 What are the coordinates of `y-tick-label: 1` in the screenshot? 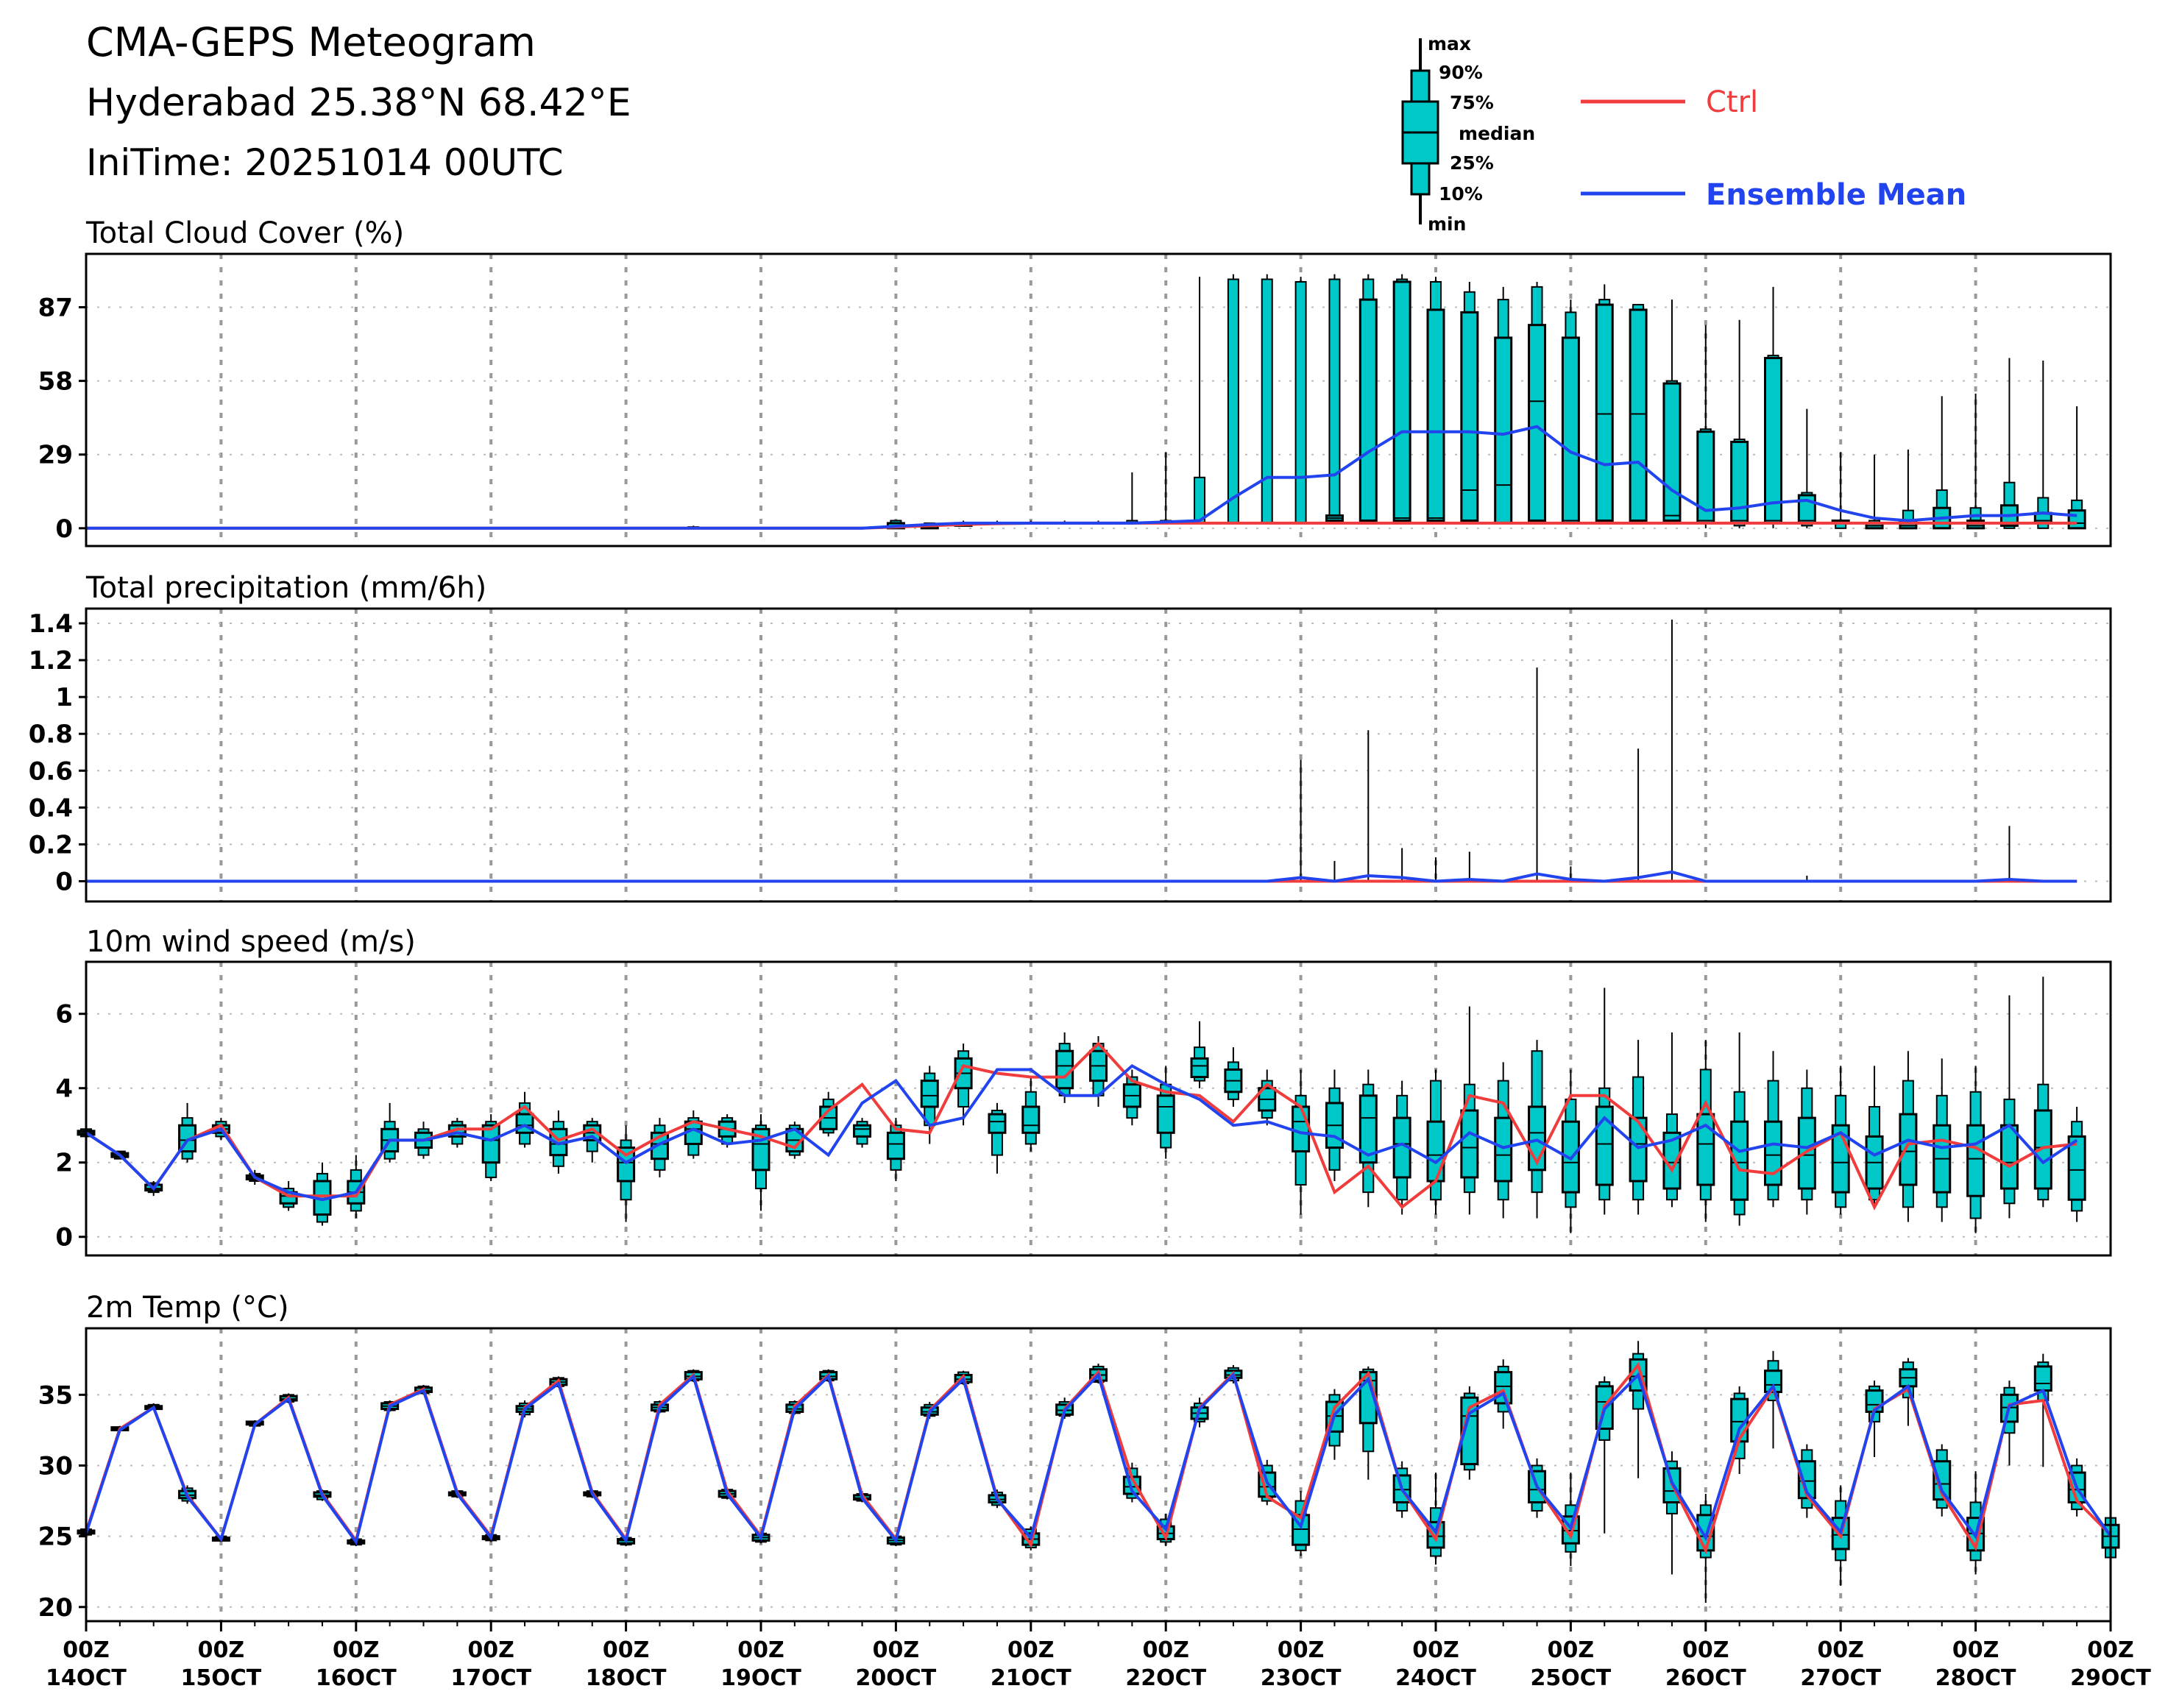 It's located at (64, 697).